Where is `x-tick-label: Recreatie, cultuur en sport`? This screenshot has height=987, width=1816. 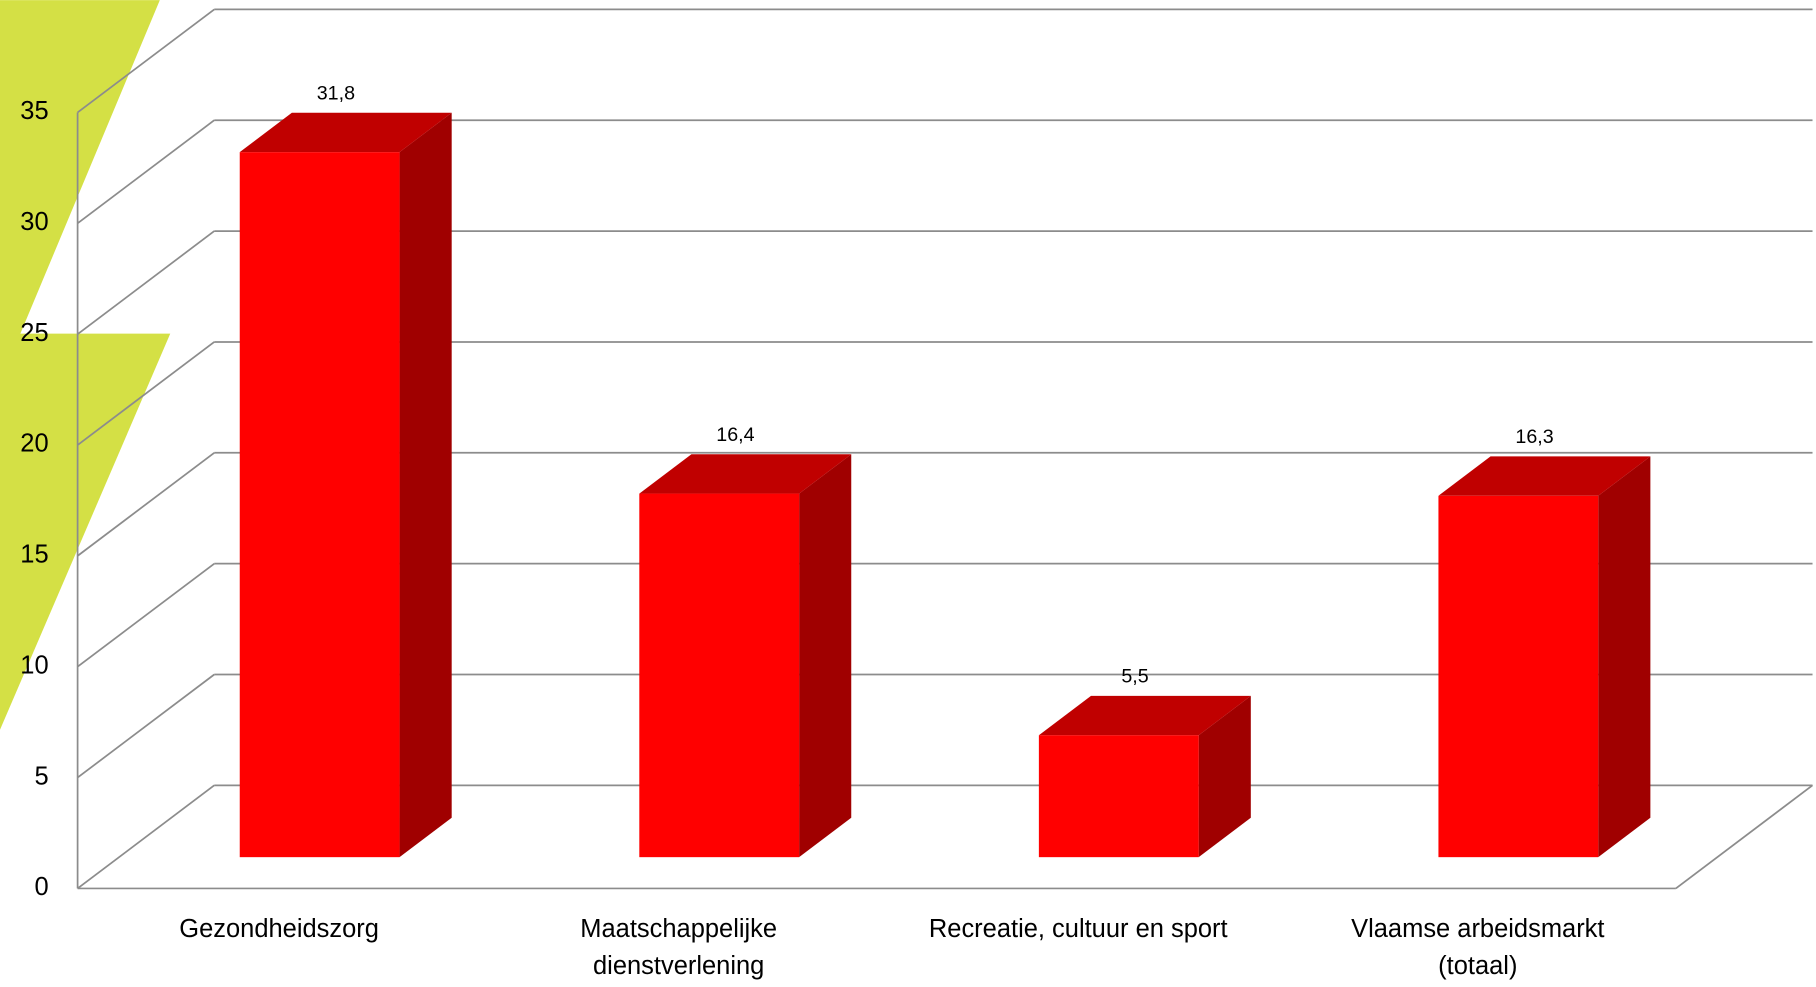
x-tick-label: Recreatie, cultuur en sport is located at coordinates (1078, 929).